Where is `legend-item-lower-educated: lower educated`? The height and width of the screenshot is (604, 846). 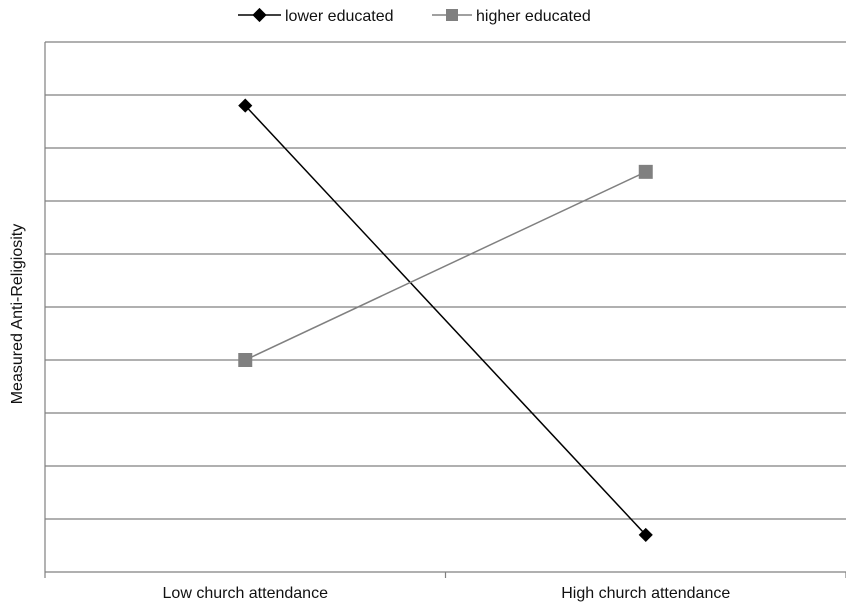 legend-item-lower-educated: lower educated is located at coordinates (316, 16).